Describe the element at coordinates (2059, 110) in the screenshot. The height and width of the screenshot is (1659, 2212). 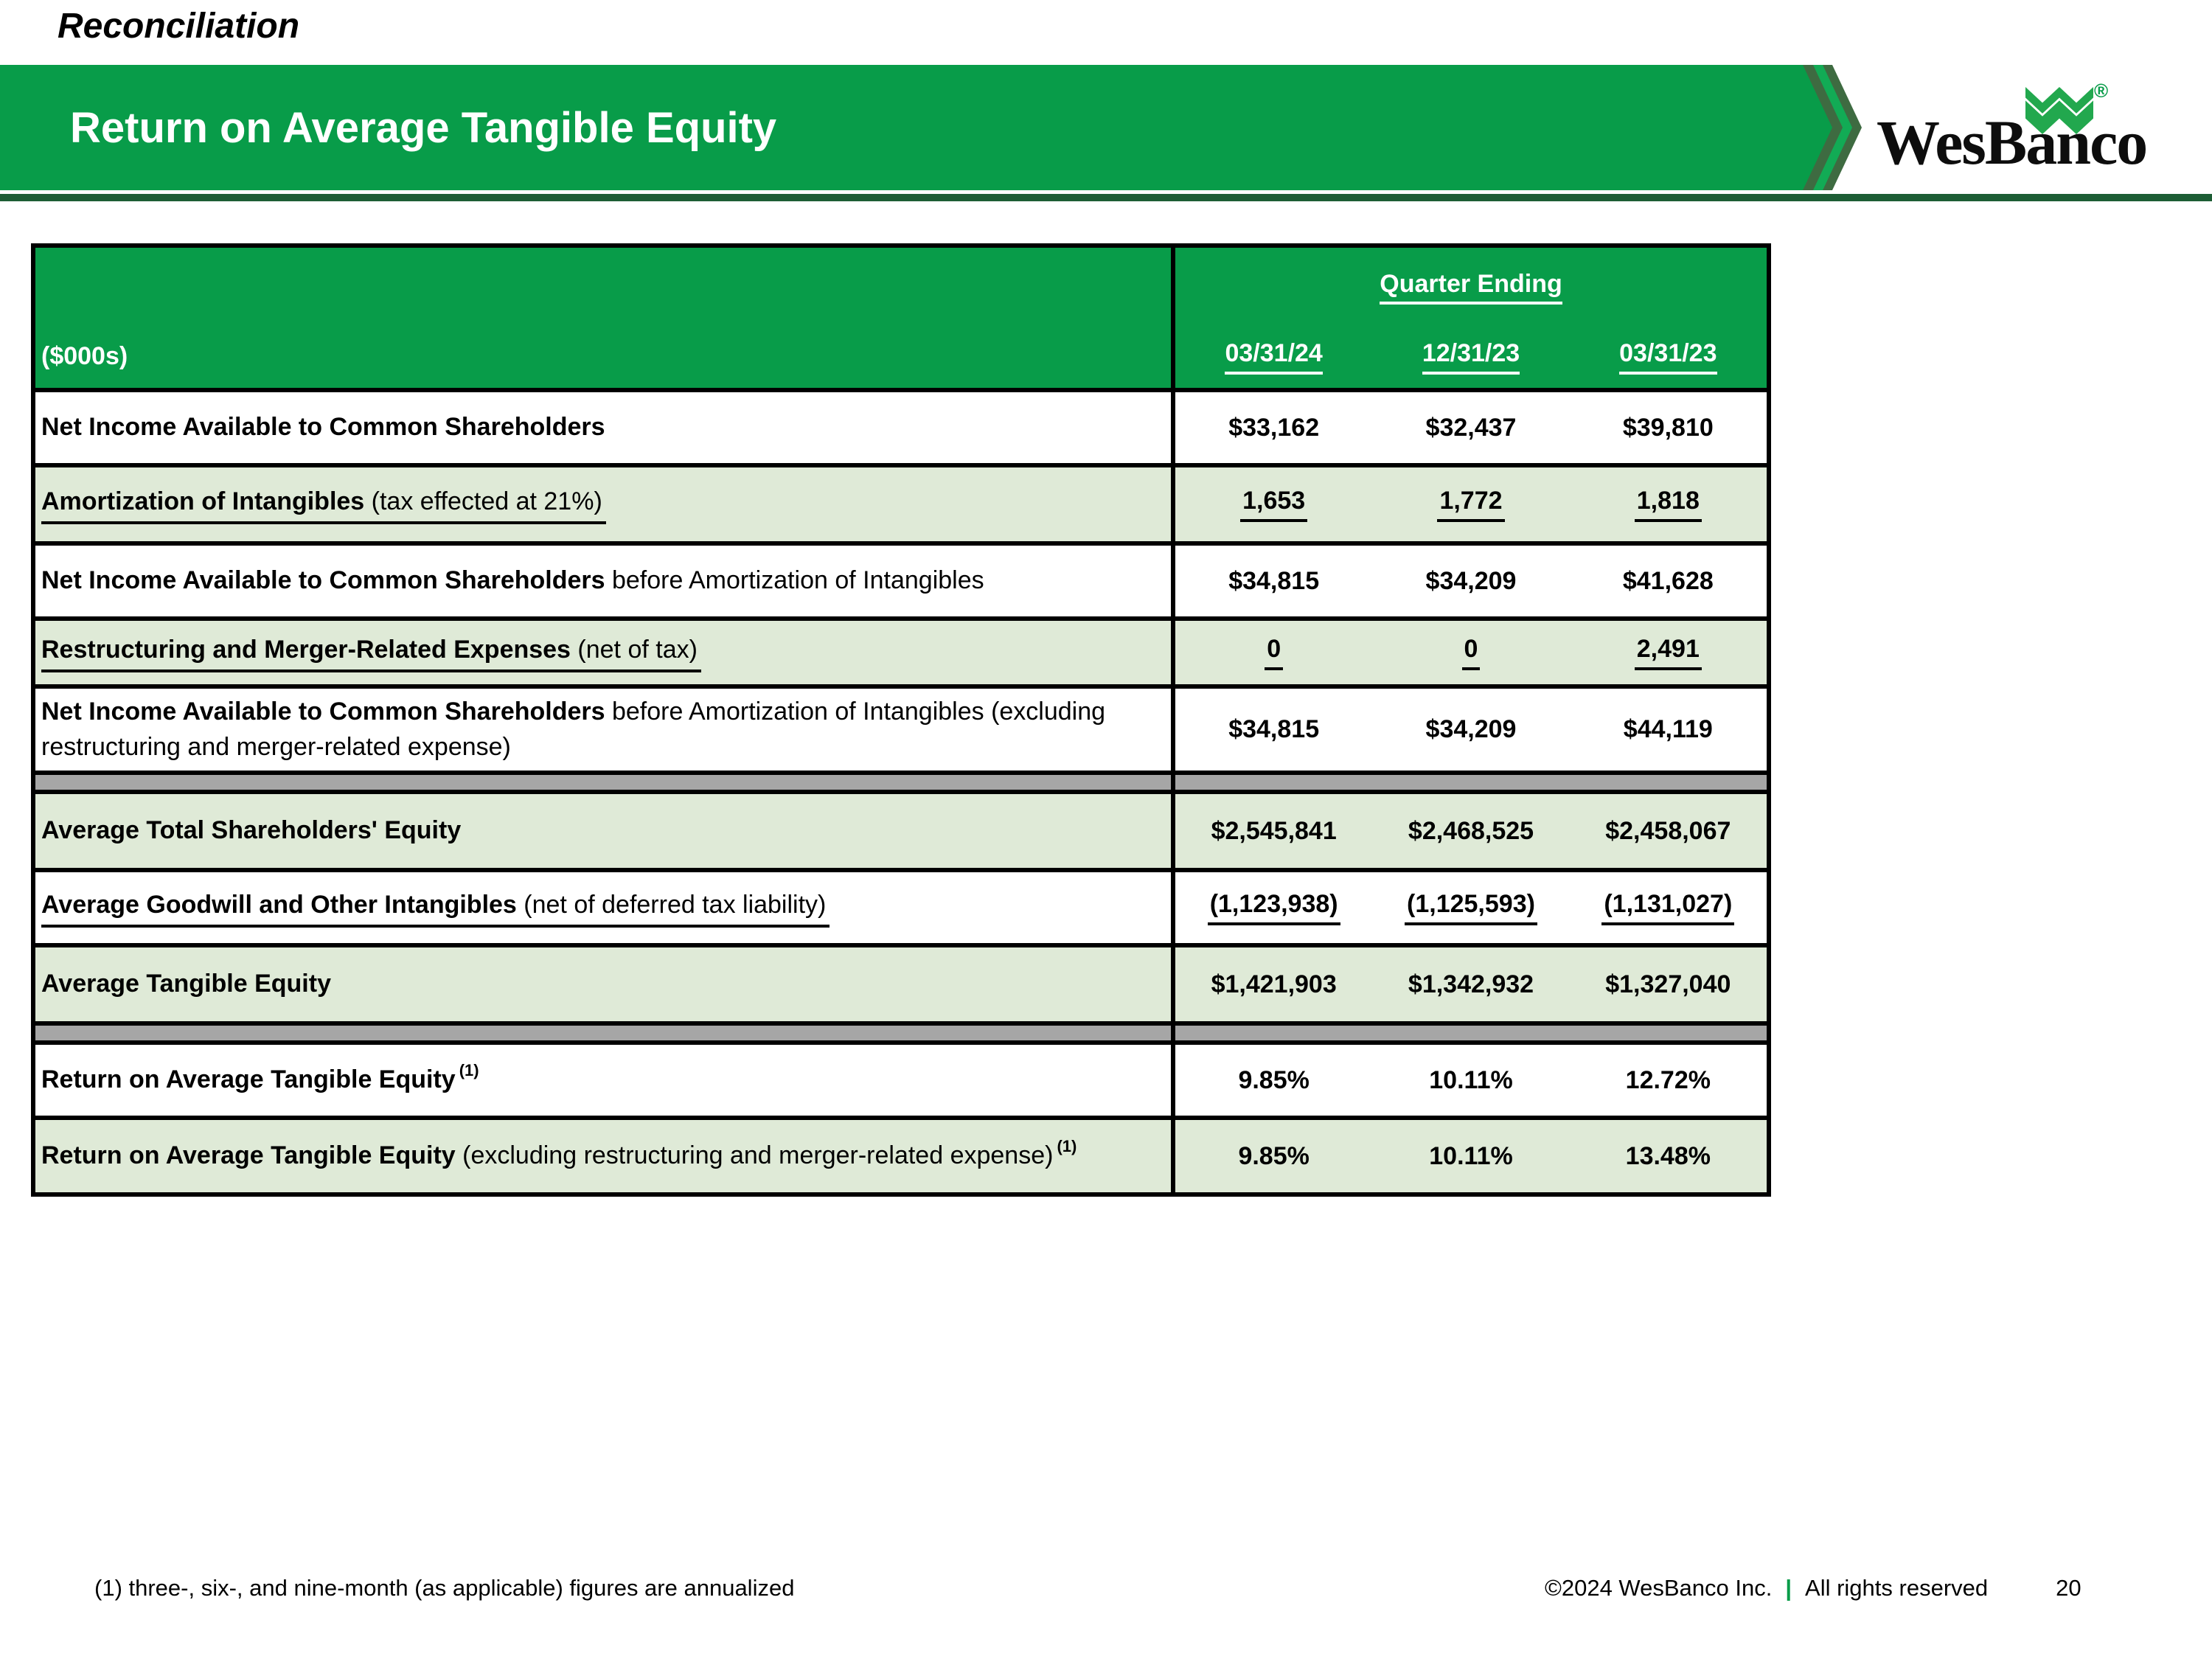
I see `wesbanco-w-icon` at that location.